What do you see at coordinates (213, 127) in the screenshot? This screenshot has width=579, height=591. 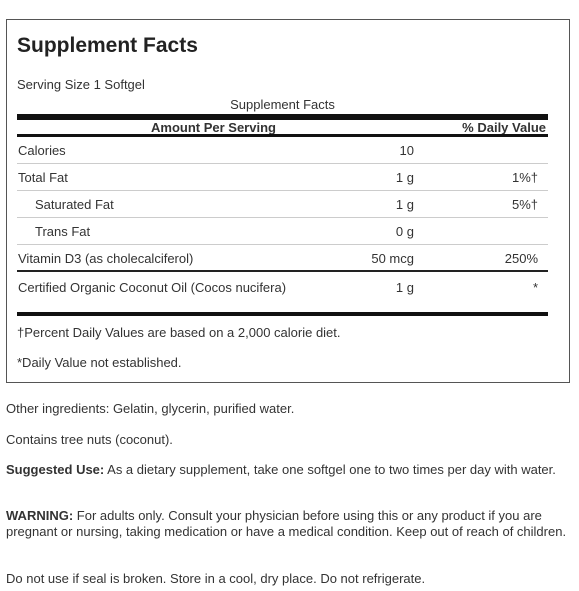 I see `amount-per-serving-header: Amount Per Serving` at bounding box center [213, 127].